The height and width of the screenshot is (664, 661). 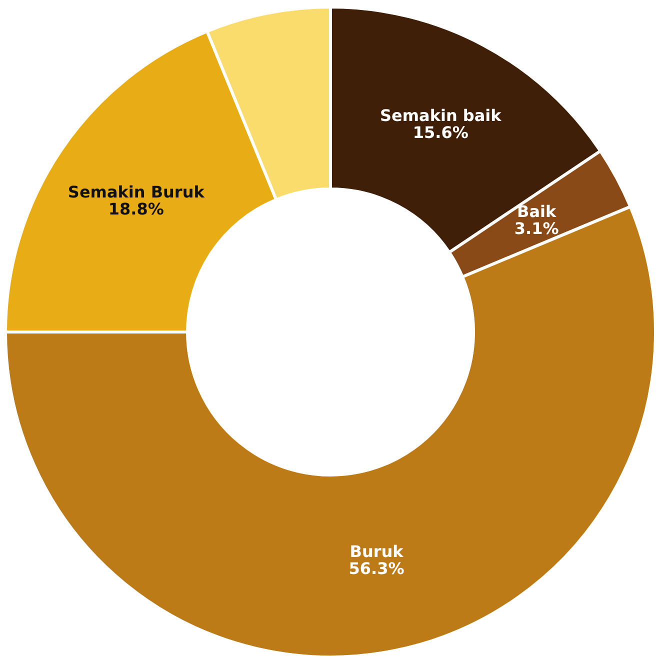 What do you see at coordinates (377, 552) in the screenshot?
I see `slice-label: Buruk` at bounding box center [377, 552].